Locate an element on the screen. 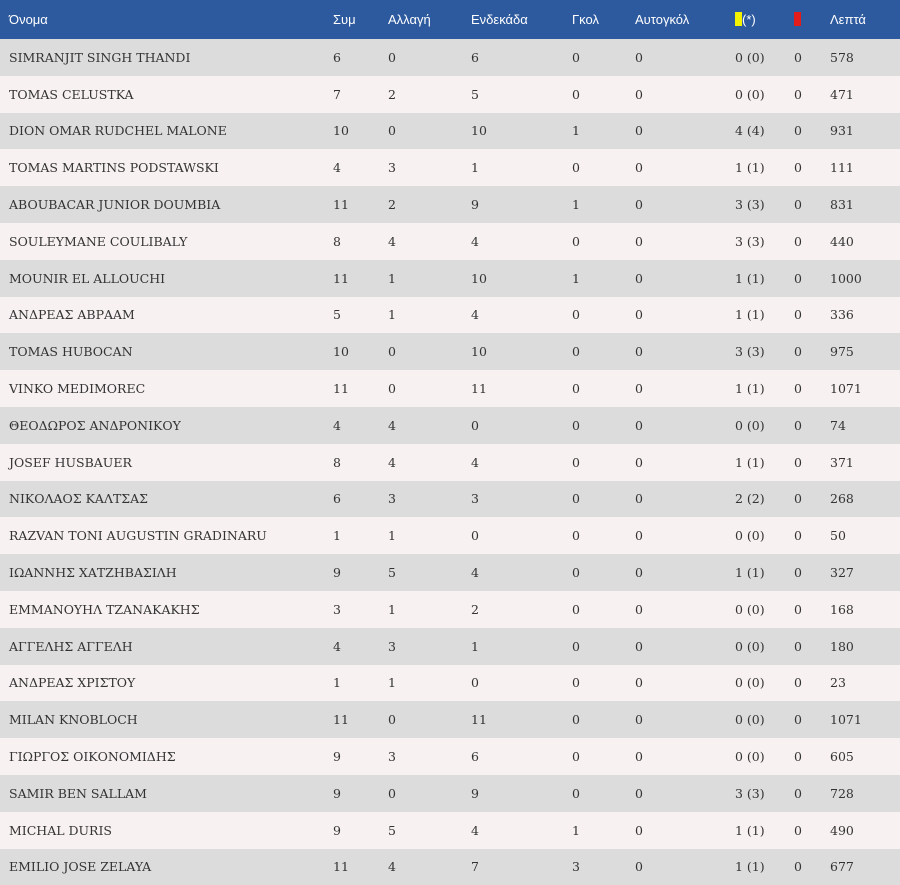 The image size is (900, 885). table-row: VINKO MEDIMOREC 11 0 11 0 0 1 (1) 0 1071 is located at coordinates (450, 388).